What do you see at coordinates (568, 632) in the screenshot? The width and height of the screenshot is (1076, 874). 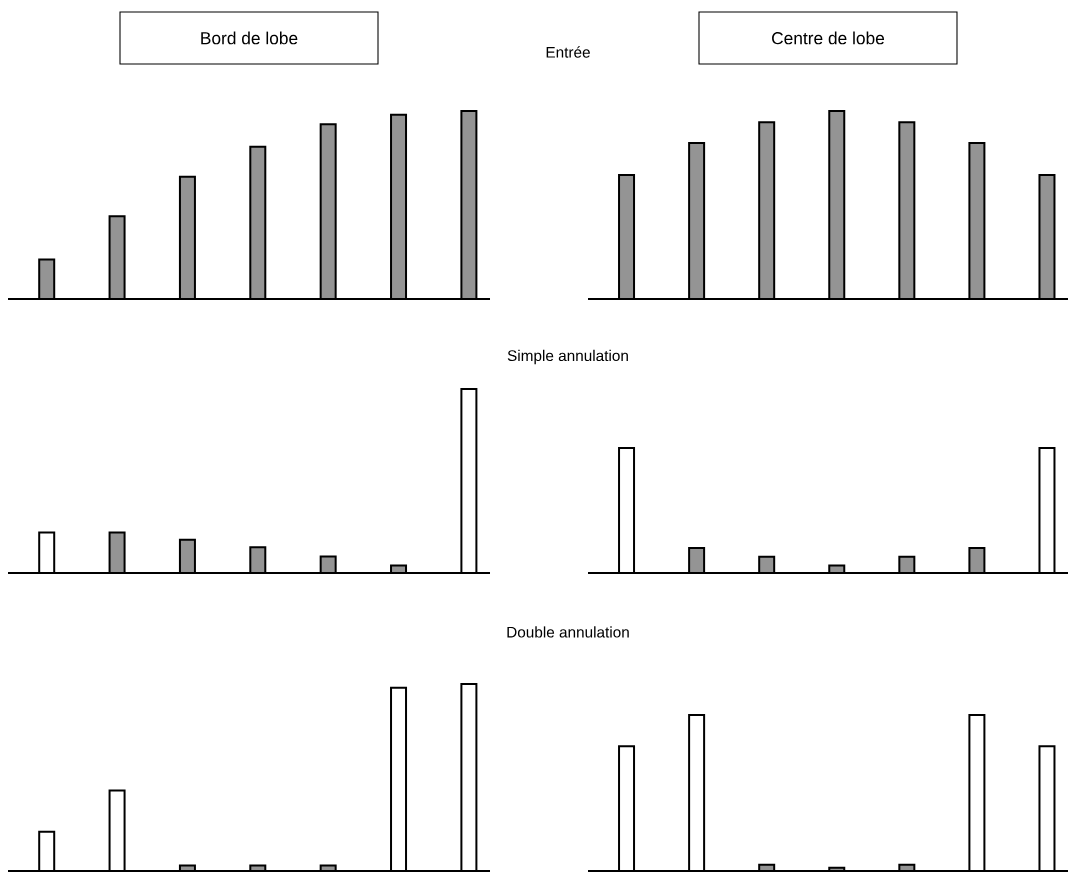 I see `text: Double annulation` at bounding box center [568, 632].